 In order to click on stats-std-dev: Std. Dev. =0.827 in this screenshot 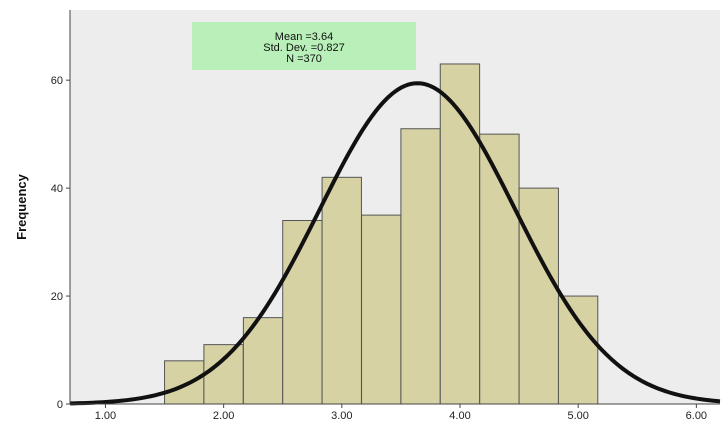, I will do `click(303, 48)`.